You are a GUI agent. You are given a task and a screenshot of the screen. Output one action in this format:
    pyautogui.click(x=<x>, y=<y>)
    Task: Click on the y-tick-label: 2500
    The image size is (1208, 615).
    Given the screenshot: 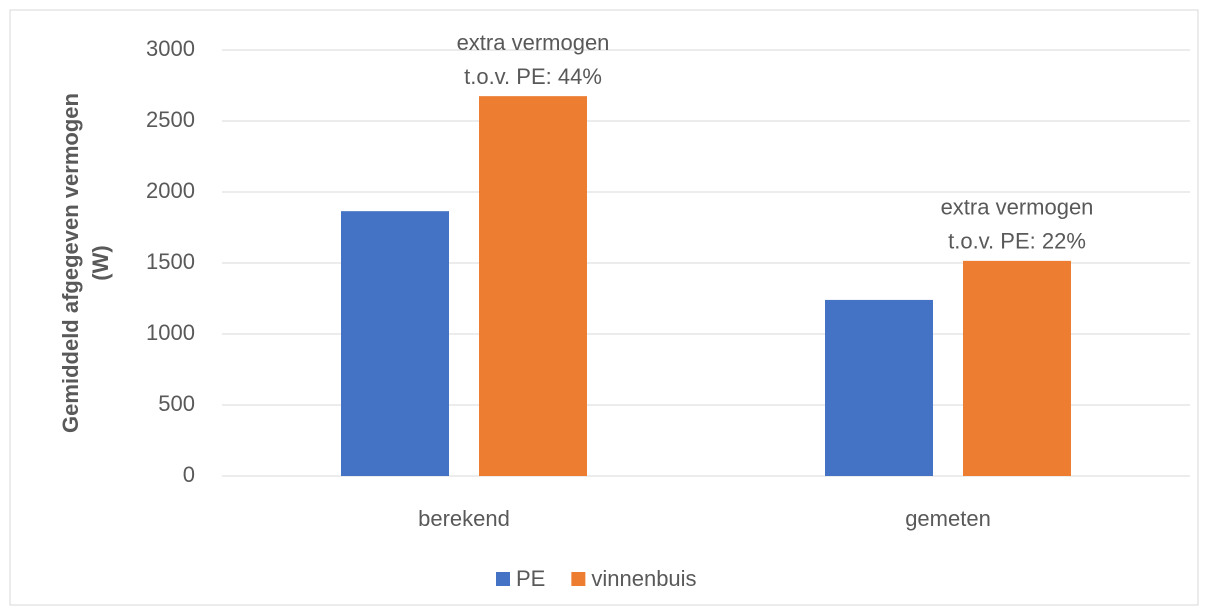 What is the action you would take?
    pyautogui.click(x=170, y=119)
    